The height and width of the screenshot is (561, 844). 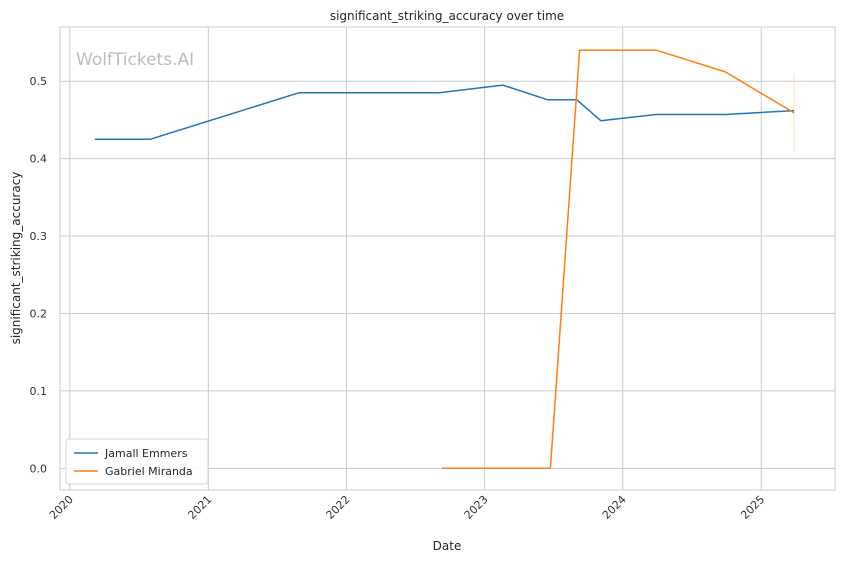 I want to click on y-tick-label-4: 0.4, so click(x=39, y=159).